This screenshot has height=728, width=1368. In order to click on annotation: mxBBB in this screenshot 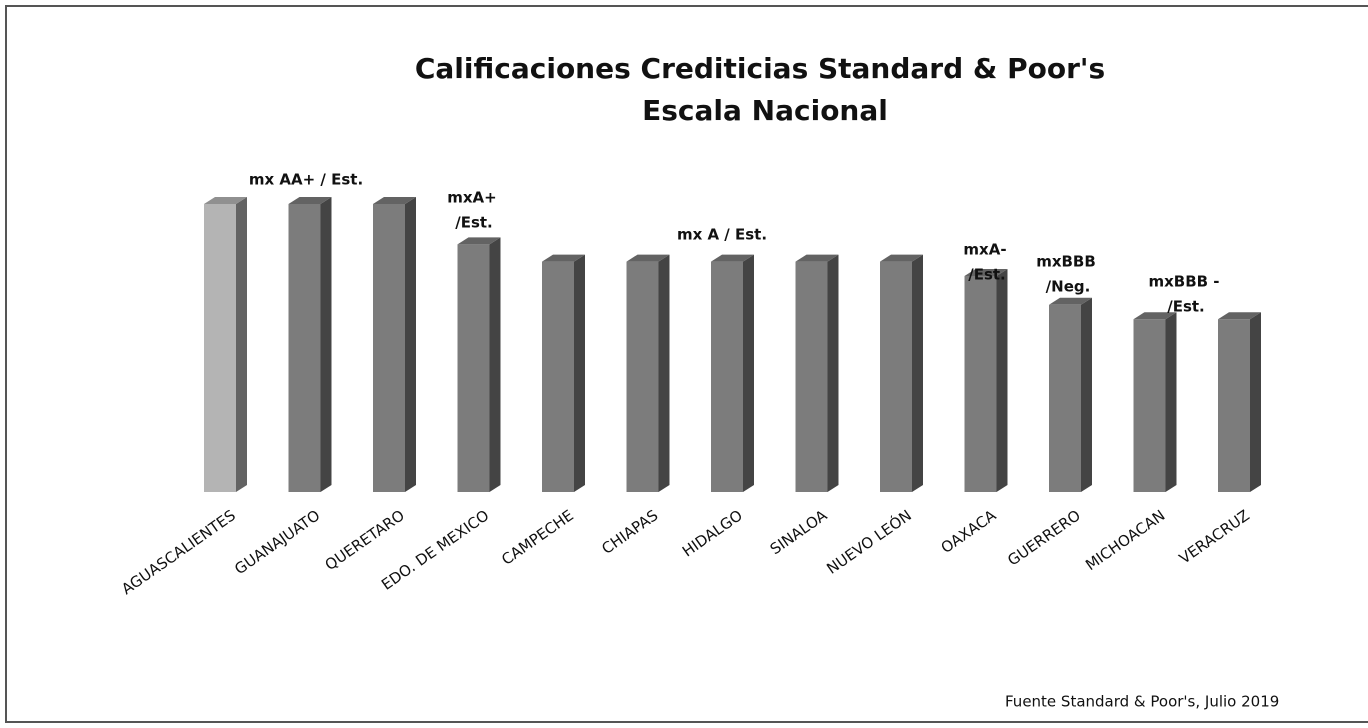, I will do `click(1066, 262)`.